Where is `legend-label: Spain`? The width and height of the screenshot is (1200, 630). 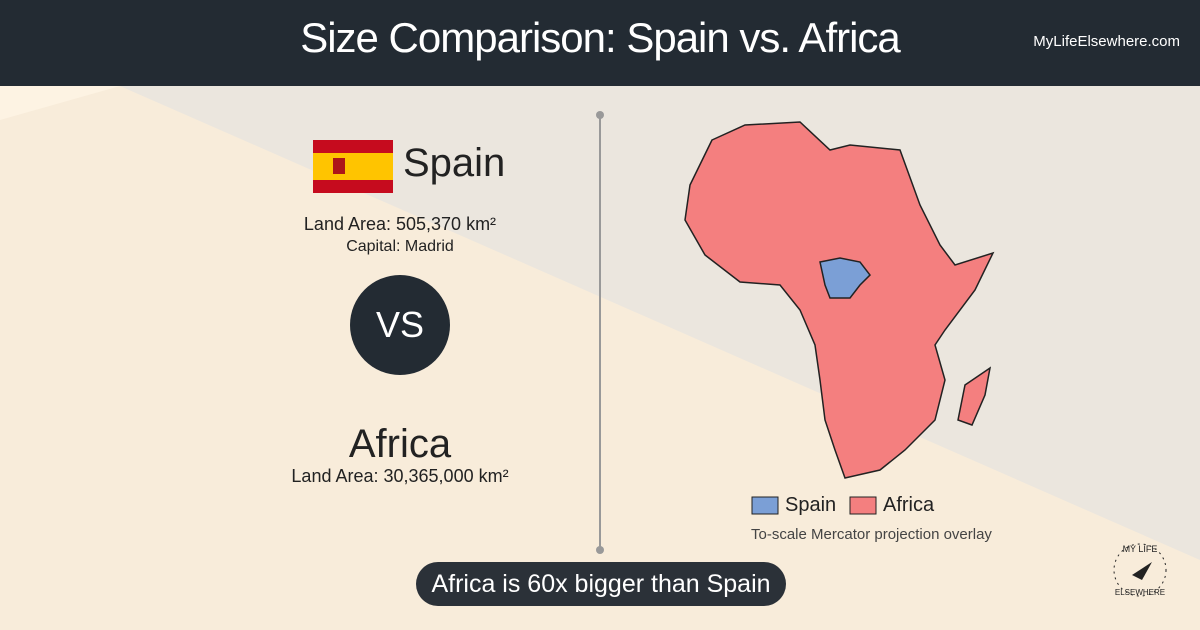
legend-label: Spain is located at coordinates (811, 505).